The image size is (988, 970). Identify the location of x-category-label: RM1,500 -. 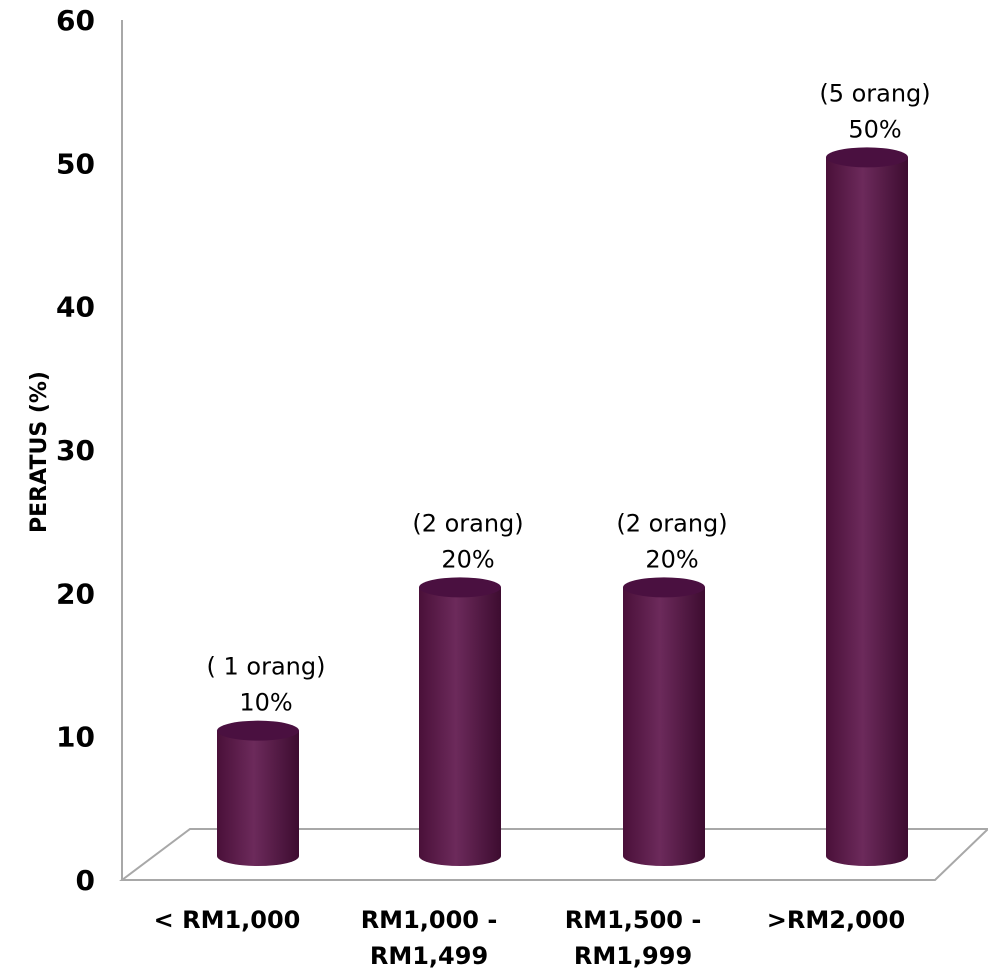
(633, 920).